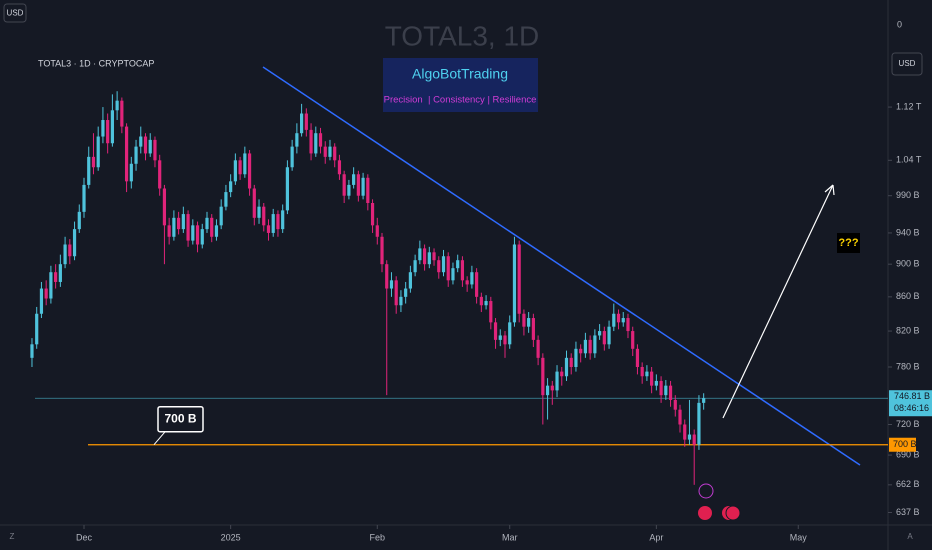  Describe the element at coordinates (96, 63) in the screenshot. I see `symbol-legend: TOTAL3 · 1D · CRYPTOCAP` at that location.